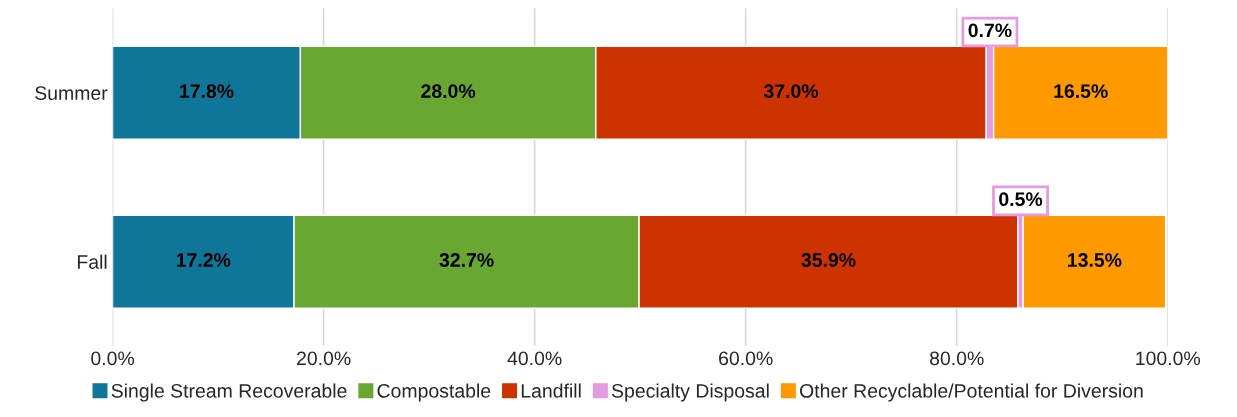 This screenshot has width=1237, height=417. Describe the element at coordinates (1021, 199) in the screenshot. I see `data-label: 0.5%` at that location.